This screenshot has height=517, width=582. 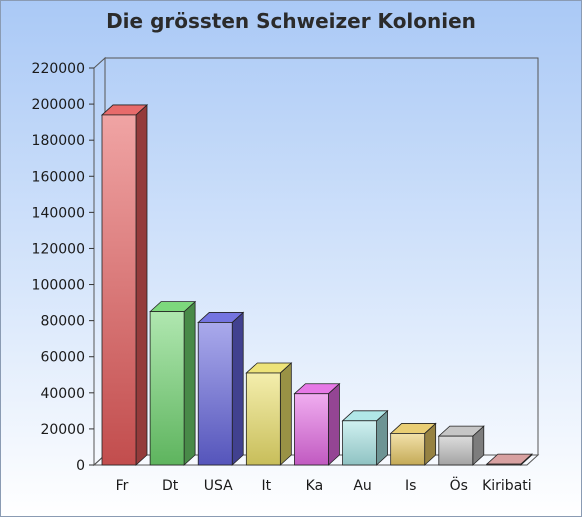 What do you see at coordinates (267, 486) in the screenshot?
I see `x-tick-label: It` at bounding box center [267, 486].